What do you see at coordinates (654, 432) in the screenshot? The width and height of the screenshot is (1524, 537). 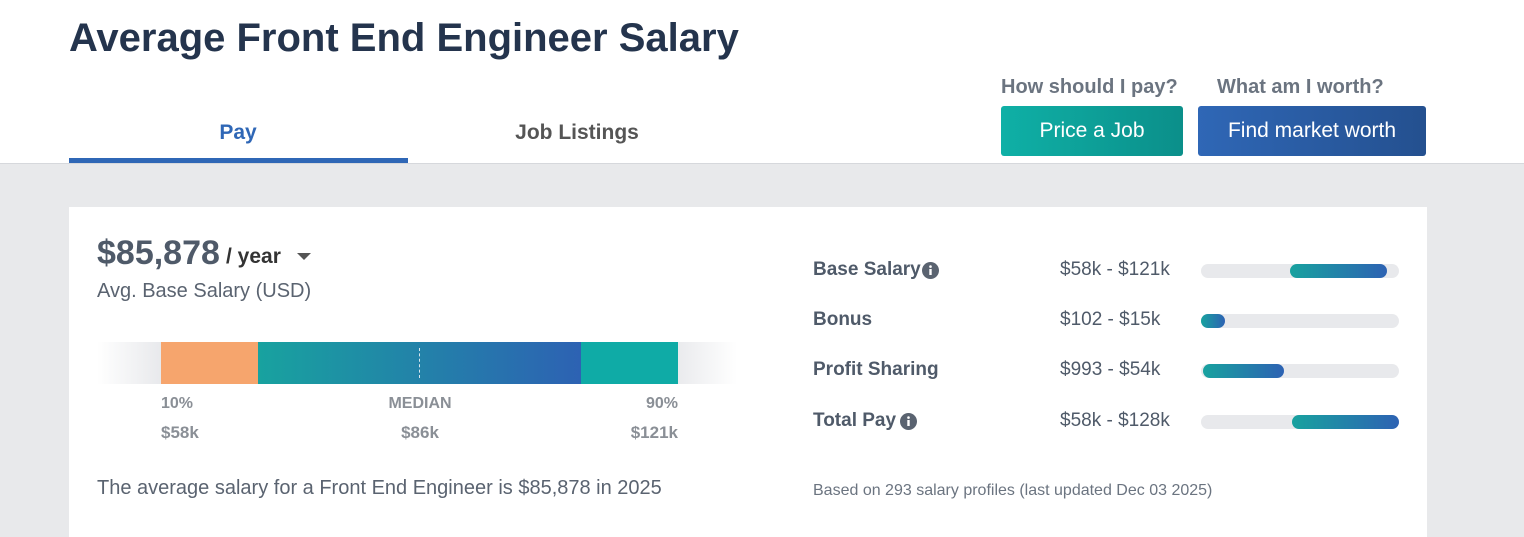 I see `marker-value: $121k` at bounding box center [654, 432].